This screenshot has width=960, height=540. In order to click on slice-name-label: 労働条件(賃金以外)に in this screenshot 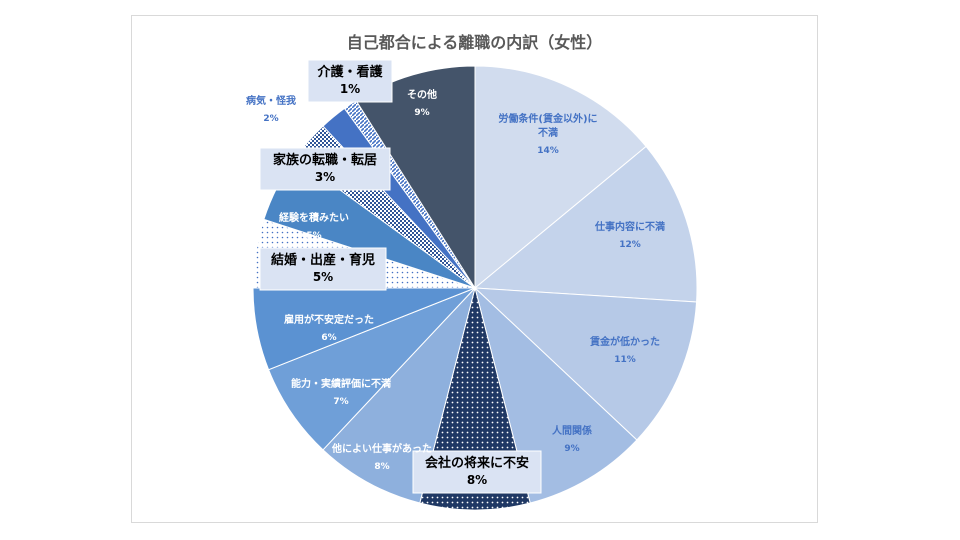, I will do `click(547, 118)`.